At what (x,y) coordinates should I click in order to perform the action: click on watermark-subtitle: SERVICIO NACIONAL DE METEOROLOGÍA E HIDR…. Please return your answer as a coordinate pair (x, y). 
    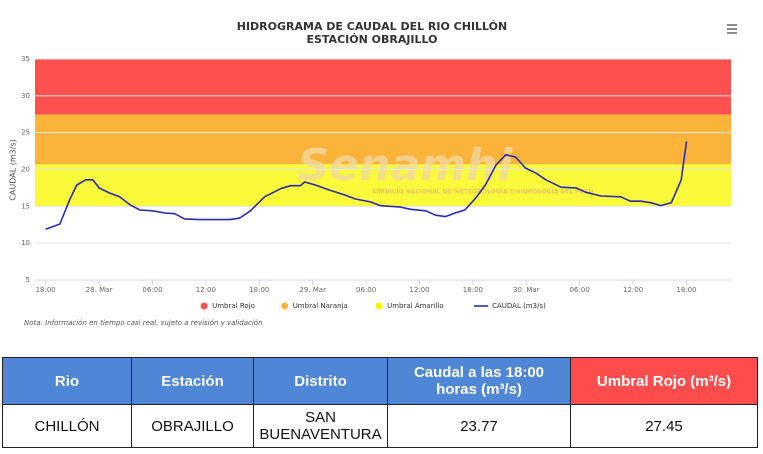
    Looking at the image, I should click on (482, 192).